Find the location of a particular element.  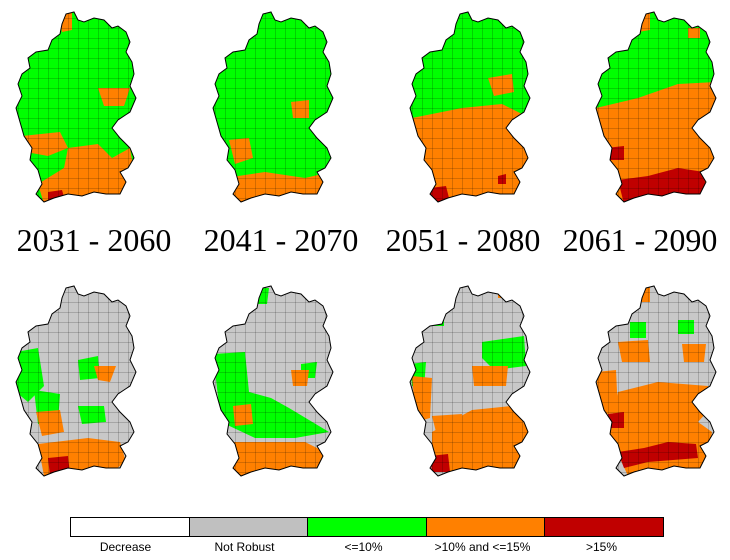

map-top-2031-2060 is located at coordinates (83, 108).